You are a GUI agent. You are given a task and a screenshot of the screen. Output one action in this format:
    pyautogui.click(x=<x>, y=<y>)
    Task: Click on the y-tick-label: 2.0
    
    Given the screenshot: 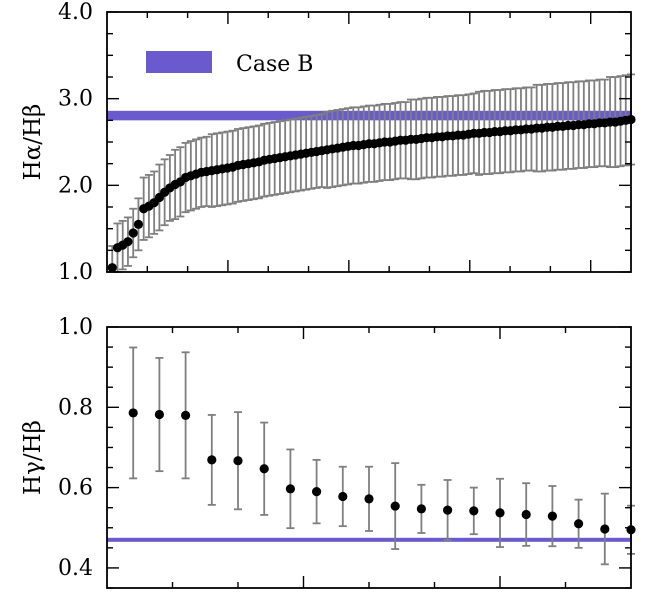 What is the action you would take?
    pyautogui.click(x=75, y=185)
    